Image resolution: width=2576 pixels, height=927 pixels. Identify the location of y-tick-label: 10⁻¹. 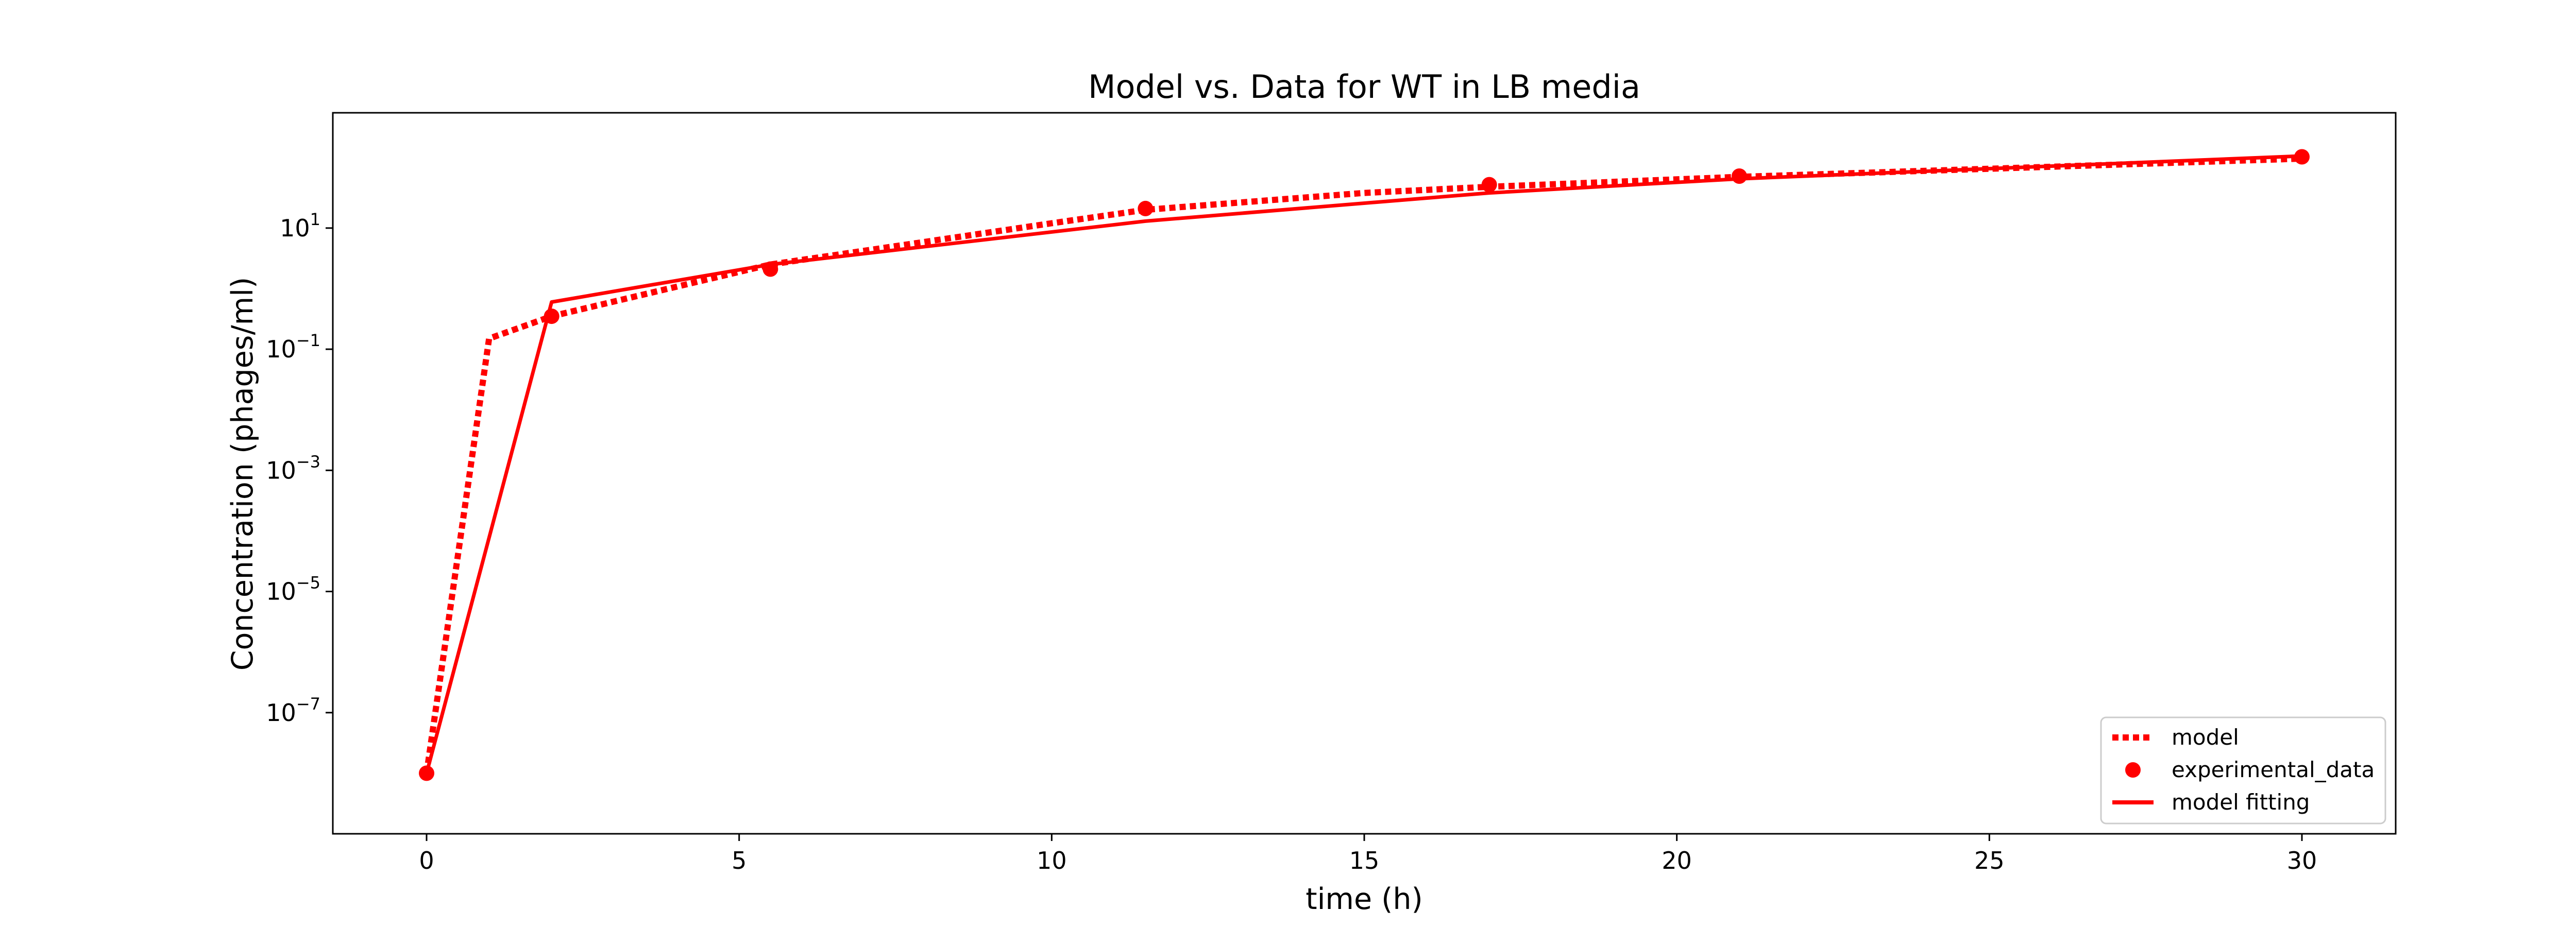
(293, 347).